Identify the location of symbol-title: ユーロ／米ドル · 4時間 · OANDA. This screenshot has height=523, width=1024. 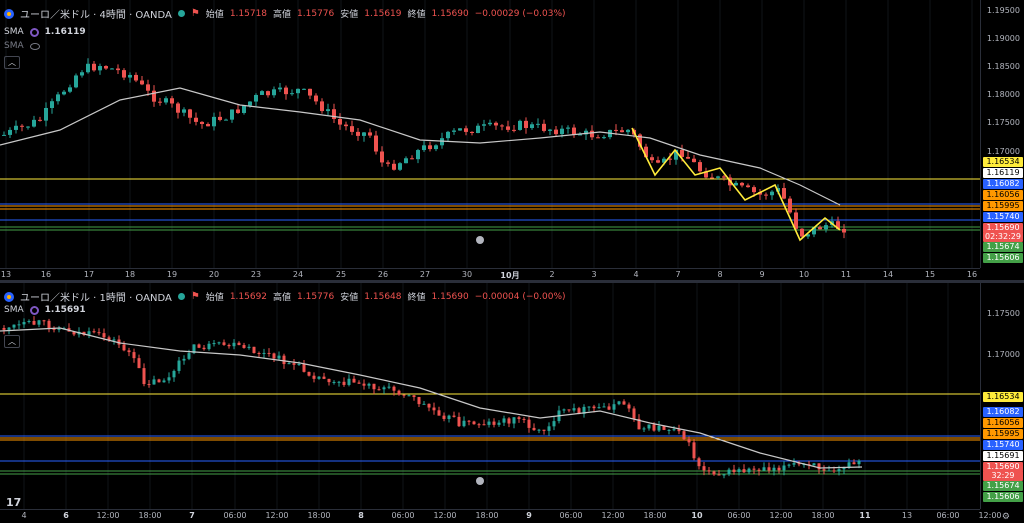
(96, 15).